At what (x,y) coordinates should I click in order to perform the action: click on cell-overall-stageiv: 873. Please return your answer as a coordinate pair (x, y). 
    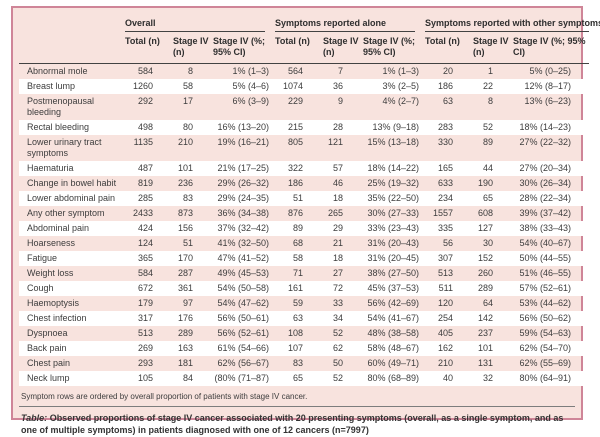
    Looking at the image, I should click on (185, 213).